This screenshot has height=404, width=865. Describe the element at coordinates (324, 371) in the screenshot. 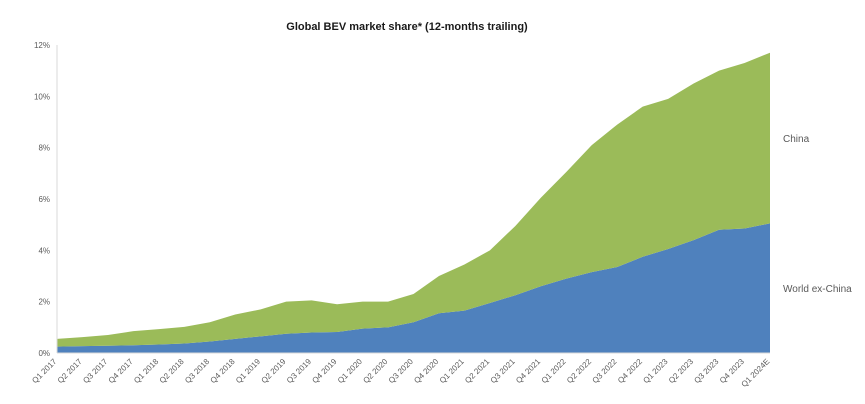

I see `x-tick-label: Q4 2019` at that location.